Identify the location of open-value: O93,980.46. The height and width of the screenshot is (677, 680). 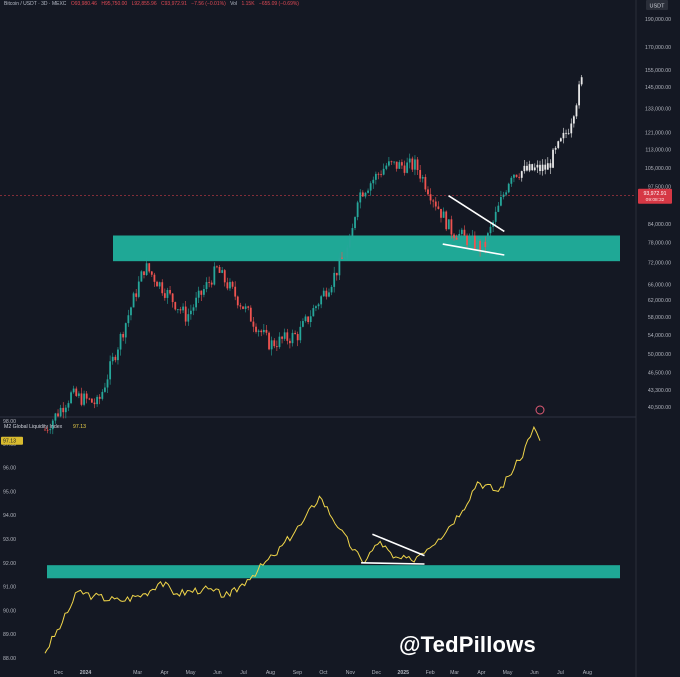
(83, 4).